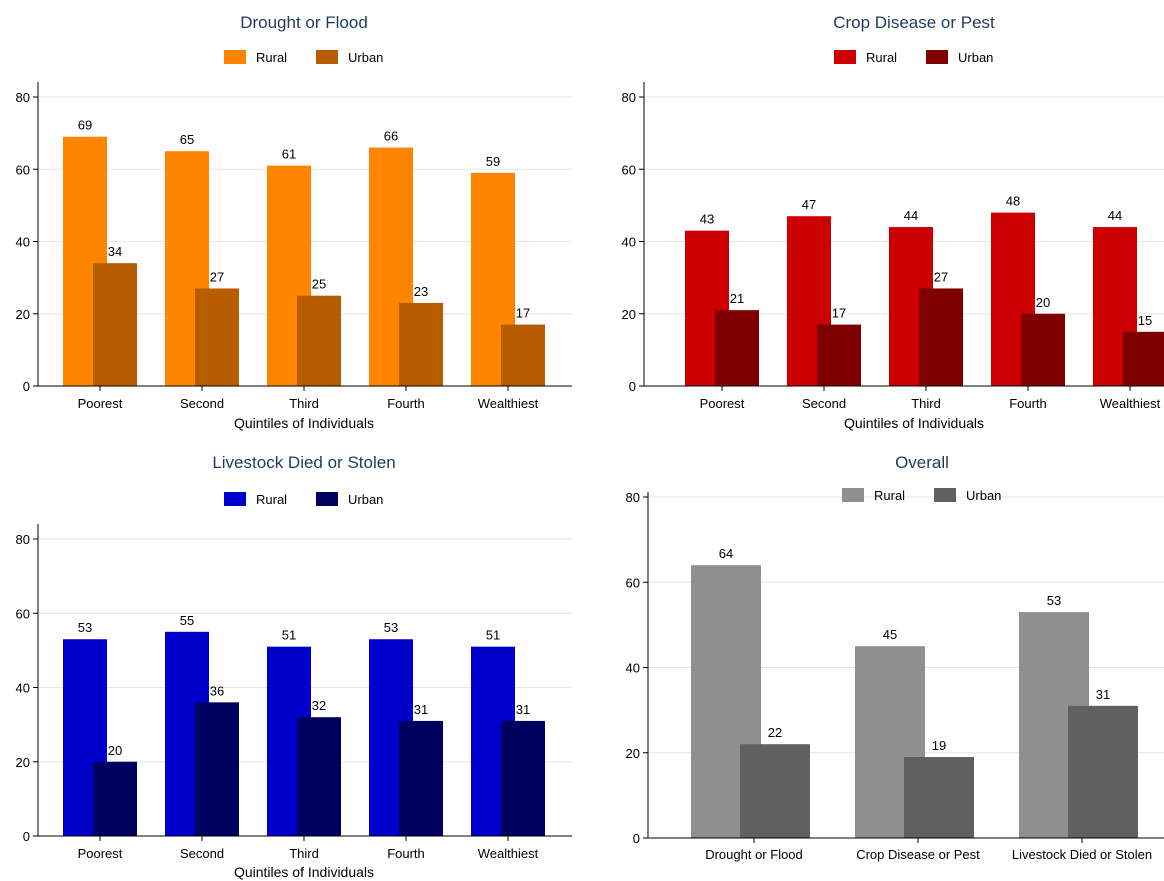  I want to click on chart-title: Overall, so click(922, 462).